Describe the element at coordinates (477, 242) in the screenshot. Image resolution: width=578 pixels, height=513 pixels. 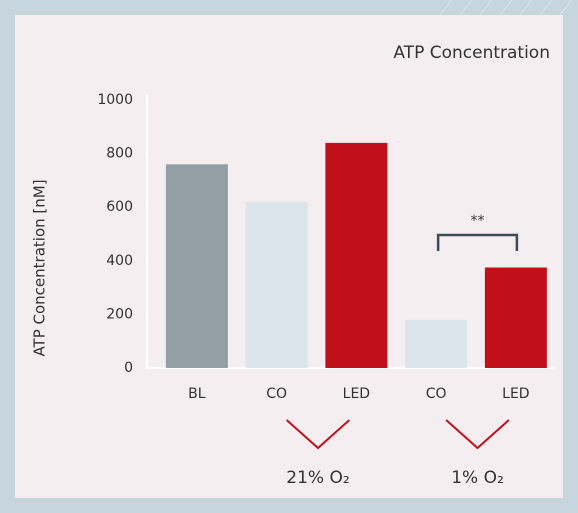
I see `significance-bracket` at that location.